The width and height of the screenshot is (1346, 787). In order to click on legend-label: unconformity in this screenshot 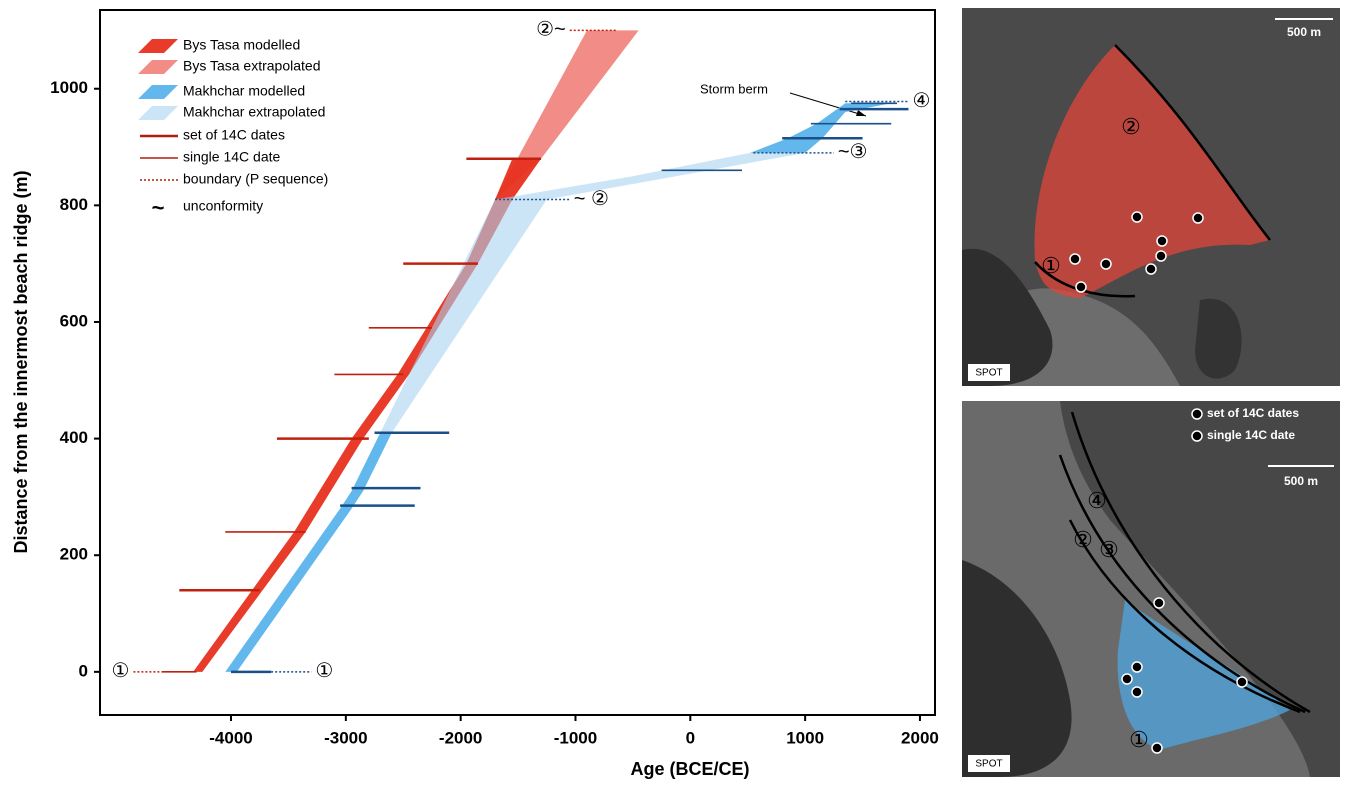, I will do `click(223, 206)`.